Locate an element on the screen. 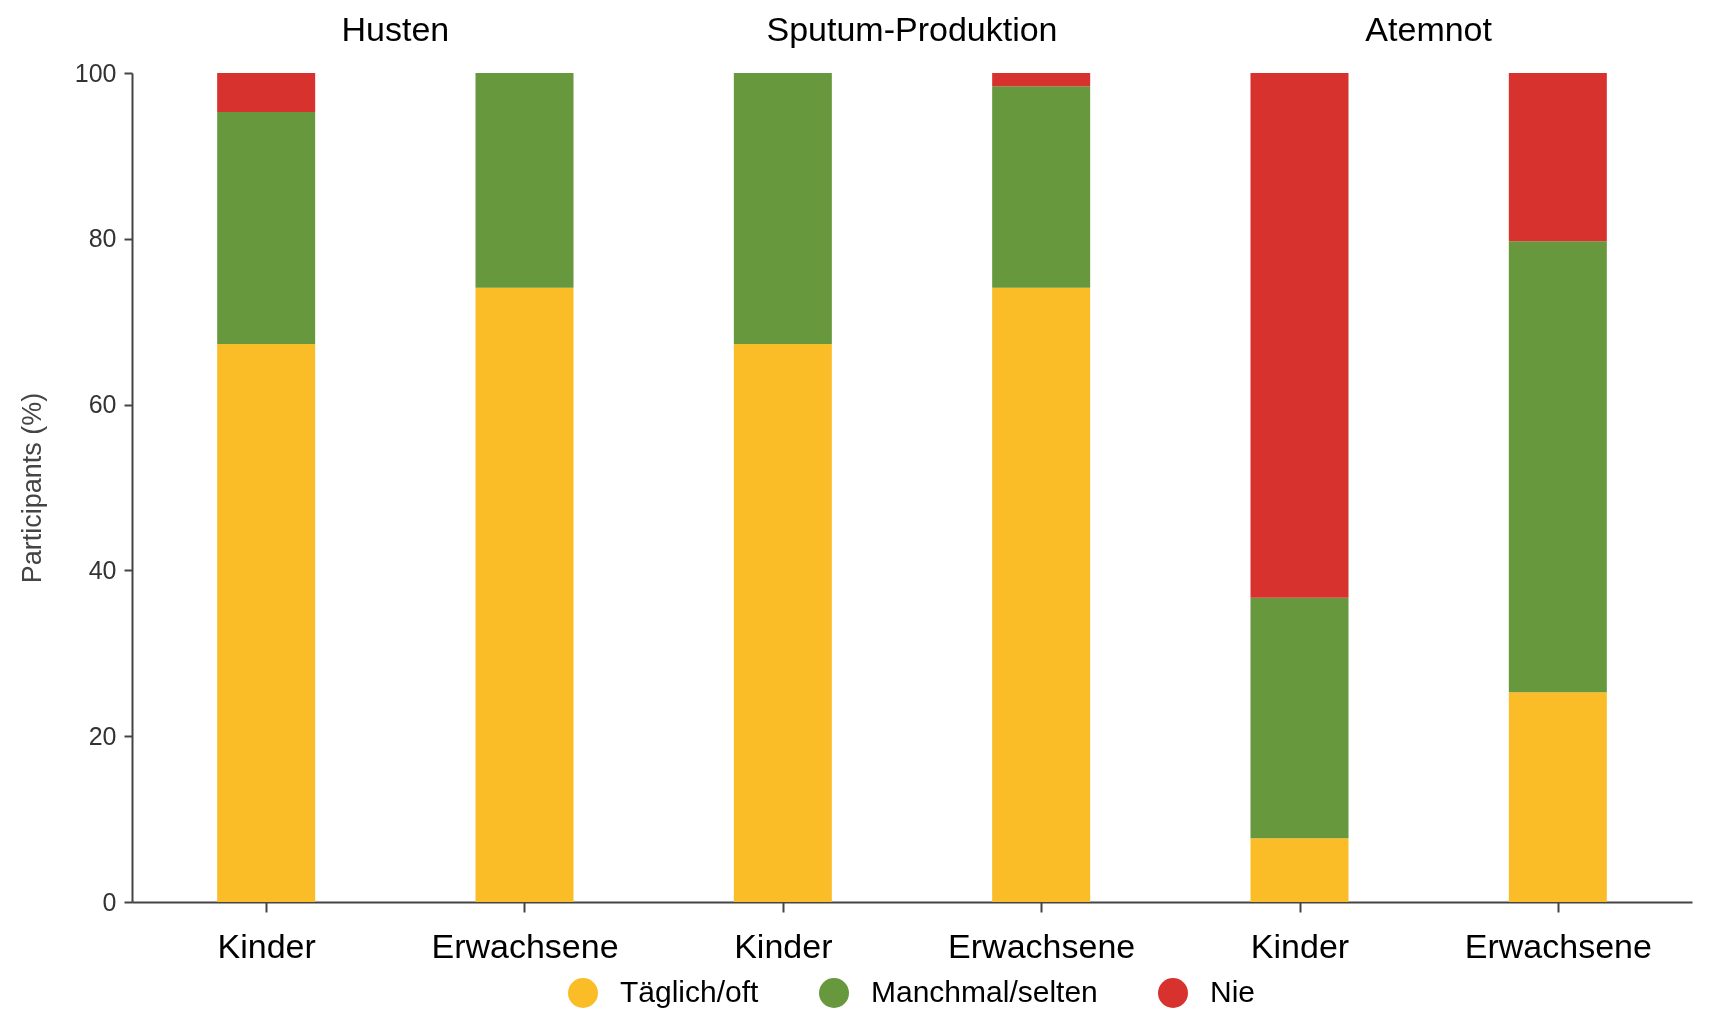 The height and width of the screenshot is (1028, 1719). y-tick-label: 80 is located at coordinates (102, 238).